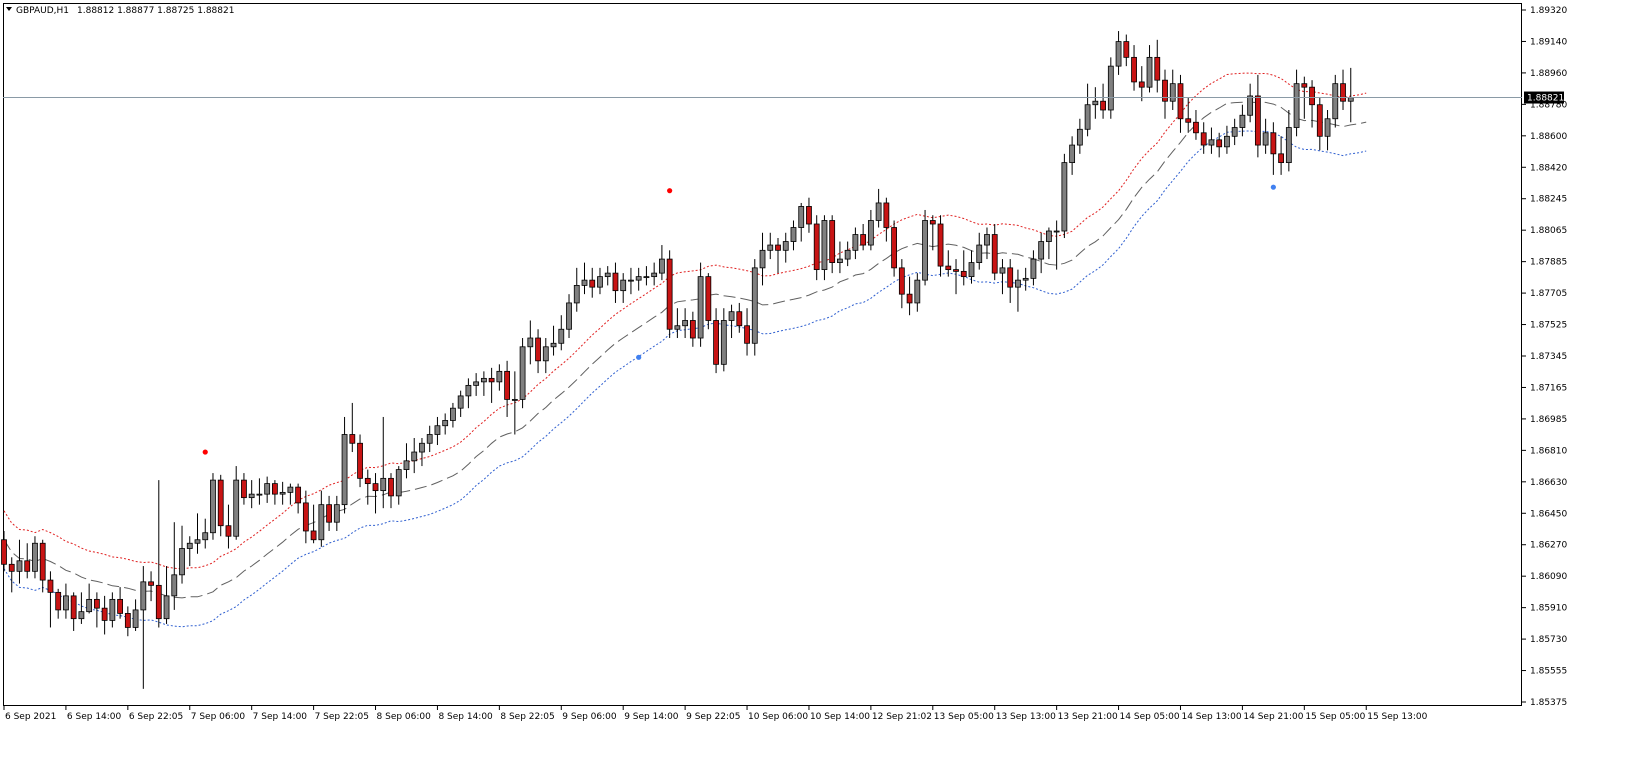  Describe the element at coordinates (280, 717) in the screenshot. I see `x-tick-label: 7 Sep 14:00` at that location.